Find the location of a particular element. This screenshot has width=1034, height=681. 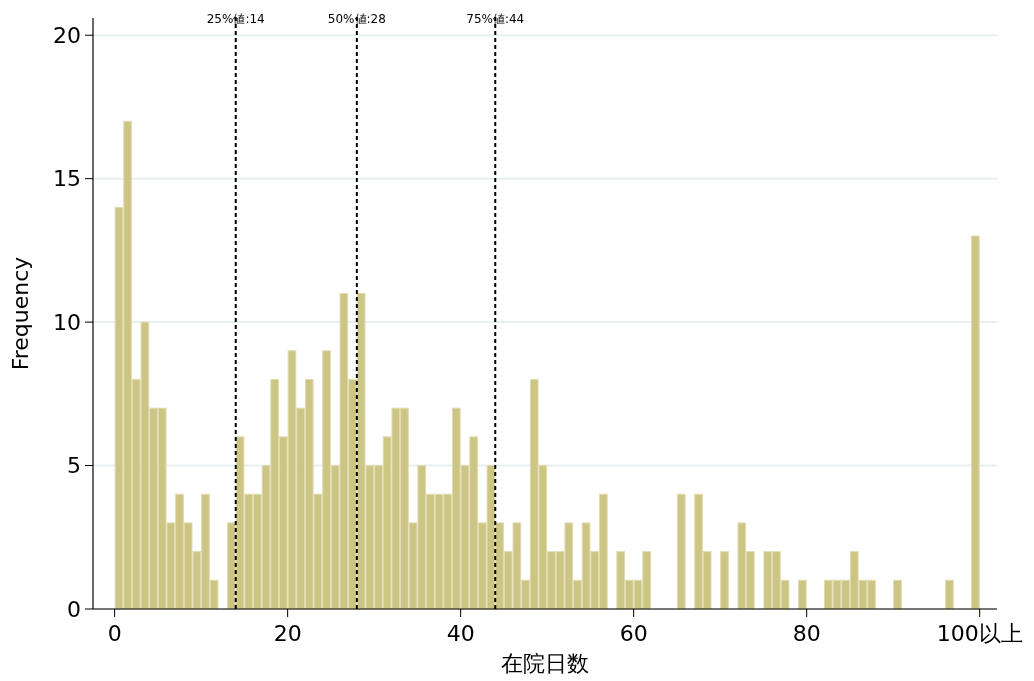

ref-line-label: 75%値:44 is located at coordinates (495, 19).